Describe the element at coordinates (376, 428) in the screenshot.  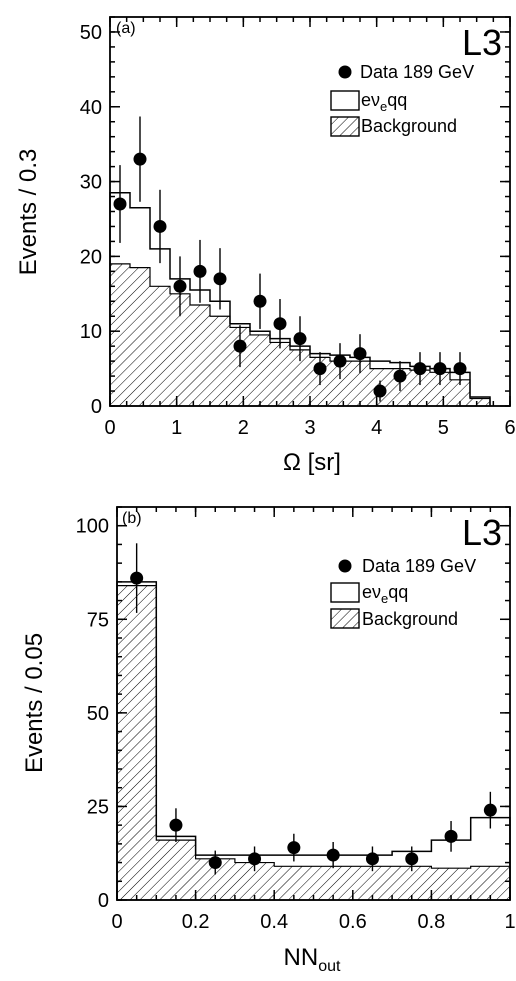
I see `x-tick-label: 4` at that location.